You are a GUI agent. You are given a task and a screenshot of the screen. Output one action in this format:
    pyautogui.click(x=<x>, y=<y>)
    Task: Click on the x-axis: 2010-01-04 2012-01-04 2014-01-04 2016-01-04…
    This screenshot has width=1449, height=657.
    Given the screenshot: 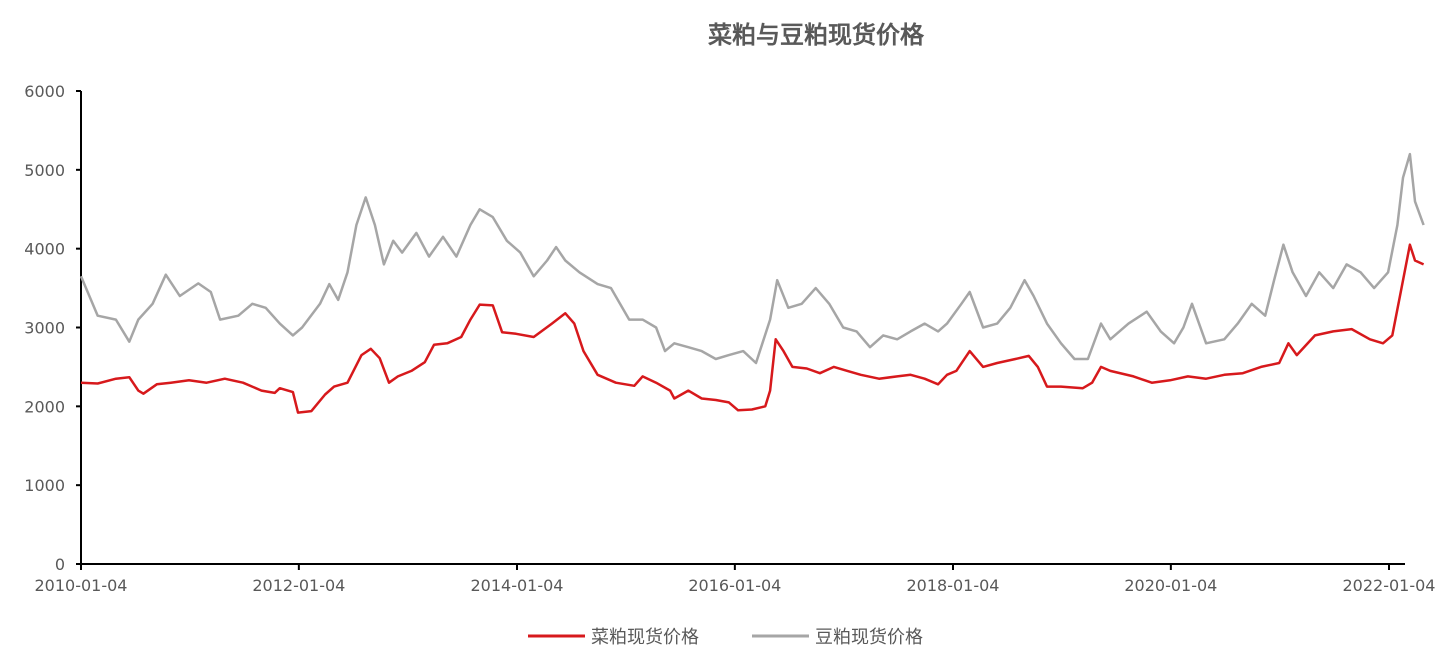 What is the action you would take?
    pyautogui.click(x=735, y=579)
    